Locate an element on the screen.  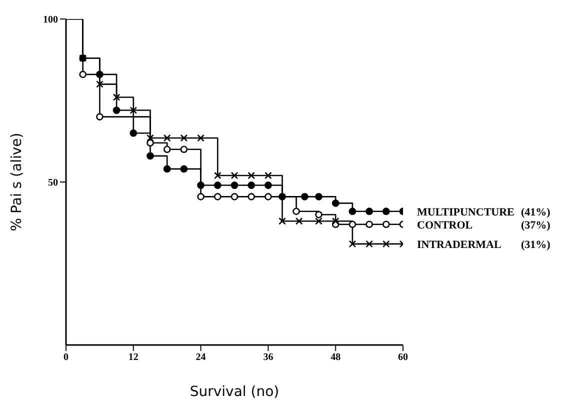
series-label: CONTROL is located at coordinates (445, 225).